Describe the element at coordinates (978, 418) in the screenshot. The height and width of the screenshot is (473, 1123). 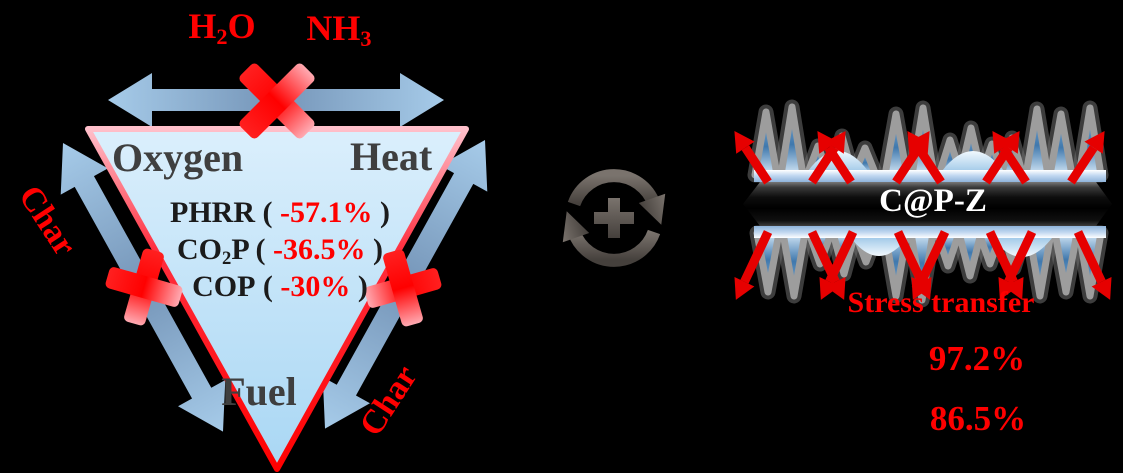
I see `percentage-value-2: 86.5%` at that location.